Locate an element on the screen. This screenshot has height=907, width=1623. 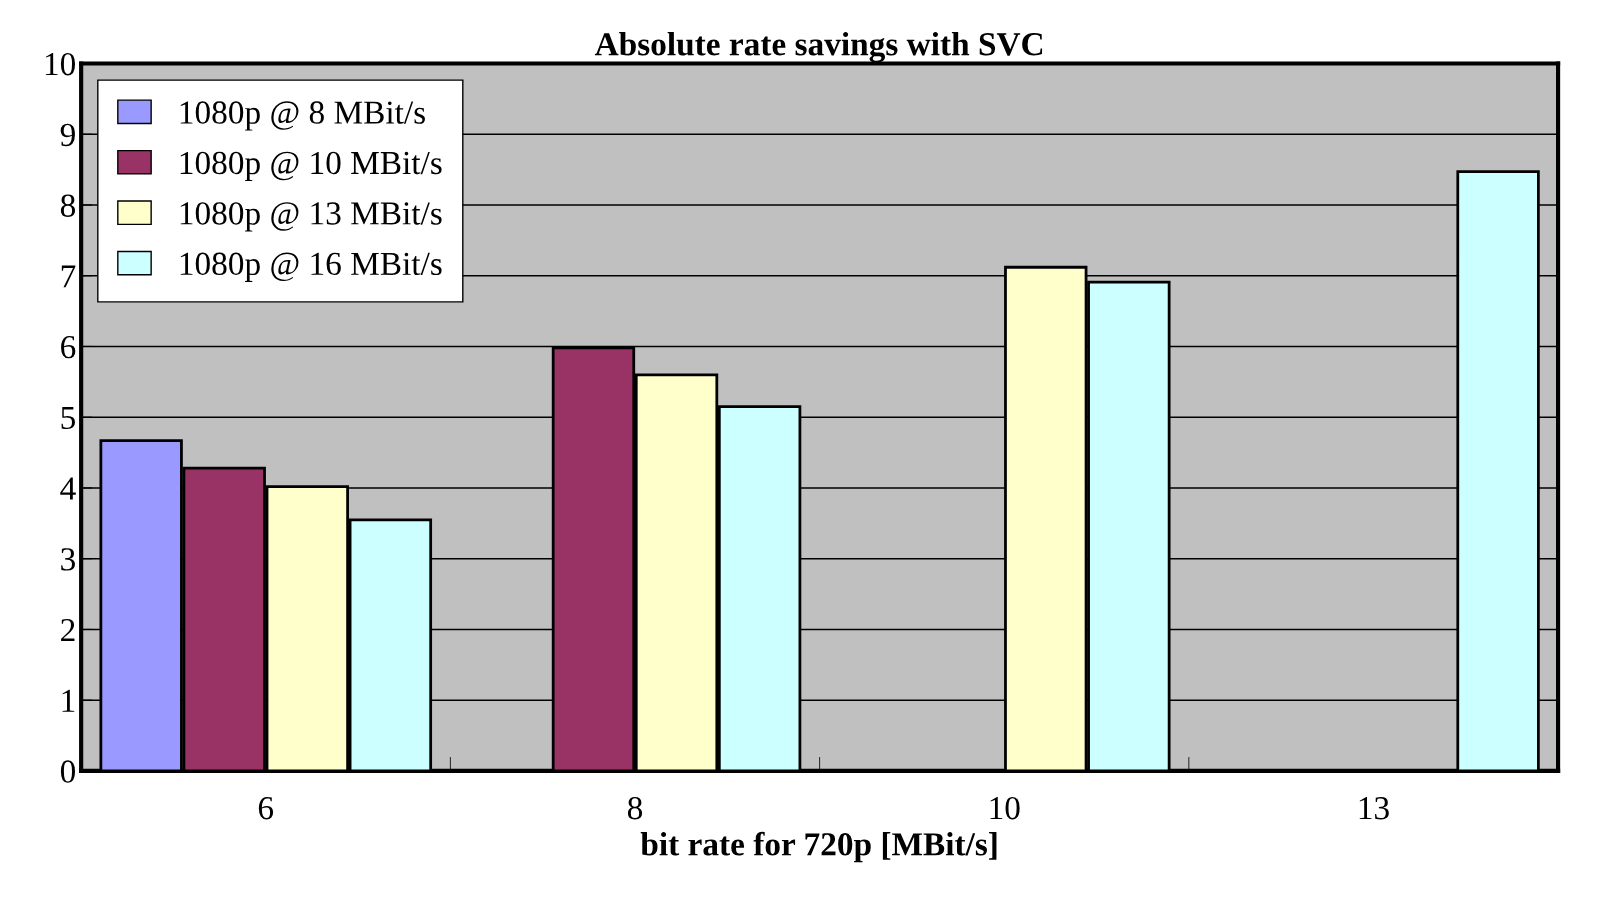
legend-label: 1080p @ 13 MBit/s is located at coordinates (311, 217).